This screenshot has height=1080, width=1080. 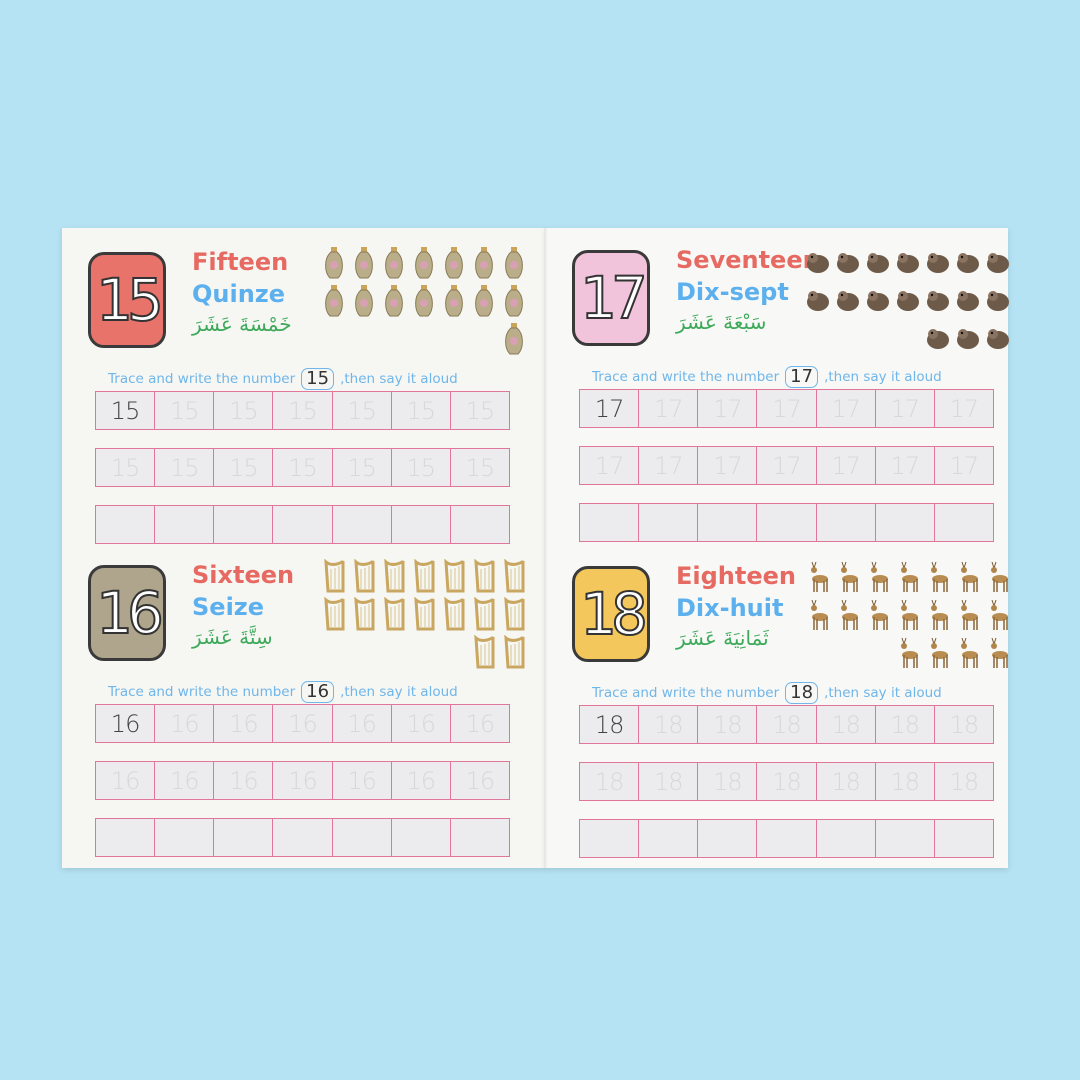 What do you see at coordinates (721, 322) in the screenshot?
I see `arabic-word: سَبْعَةَ عَشَرَ` at bounding box center [721, 322].